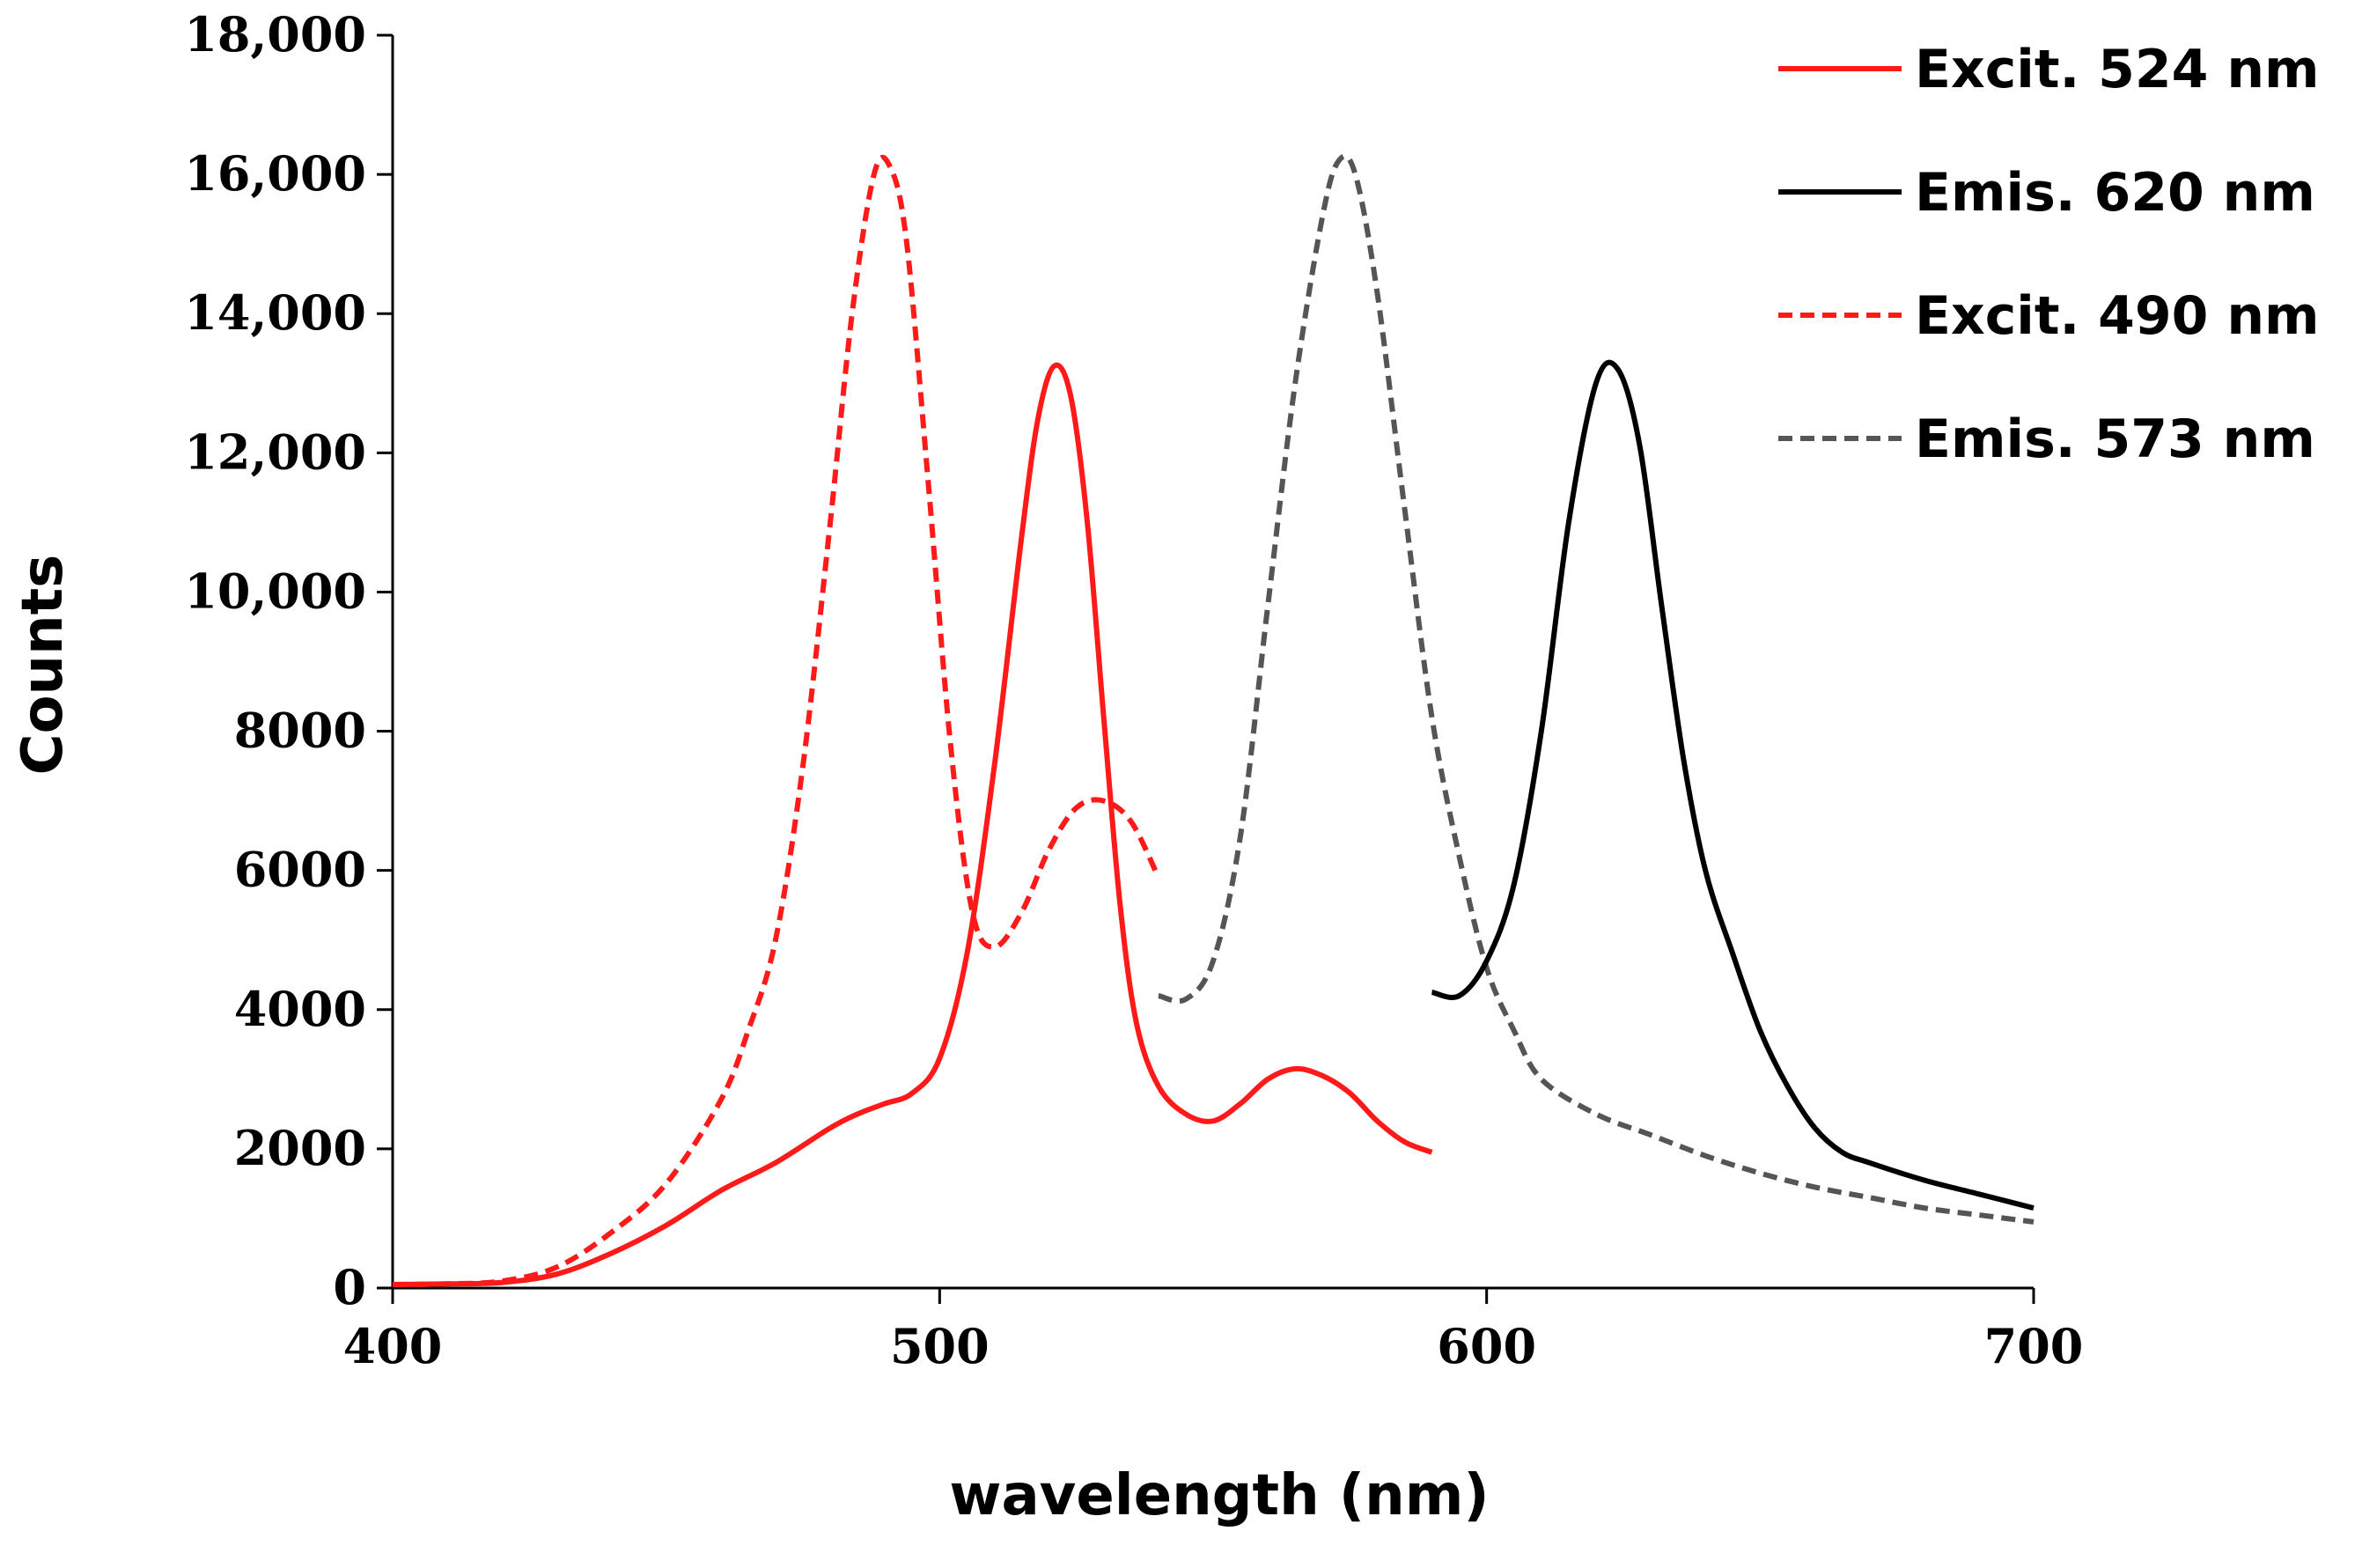 This screenshot has height=1568, width=2362. I want to click on y-tick-label: 6000, so click(300, 870).